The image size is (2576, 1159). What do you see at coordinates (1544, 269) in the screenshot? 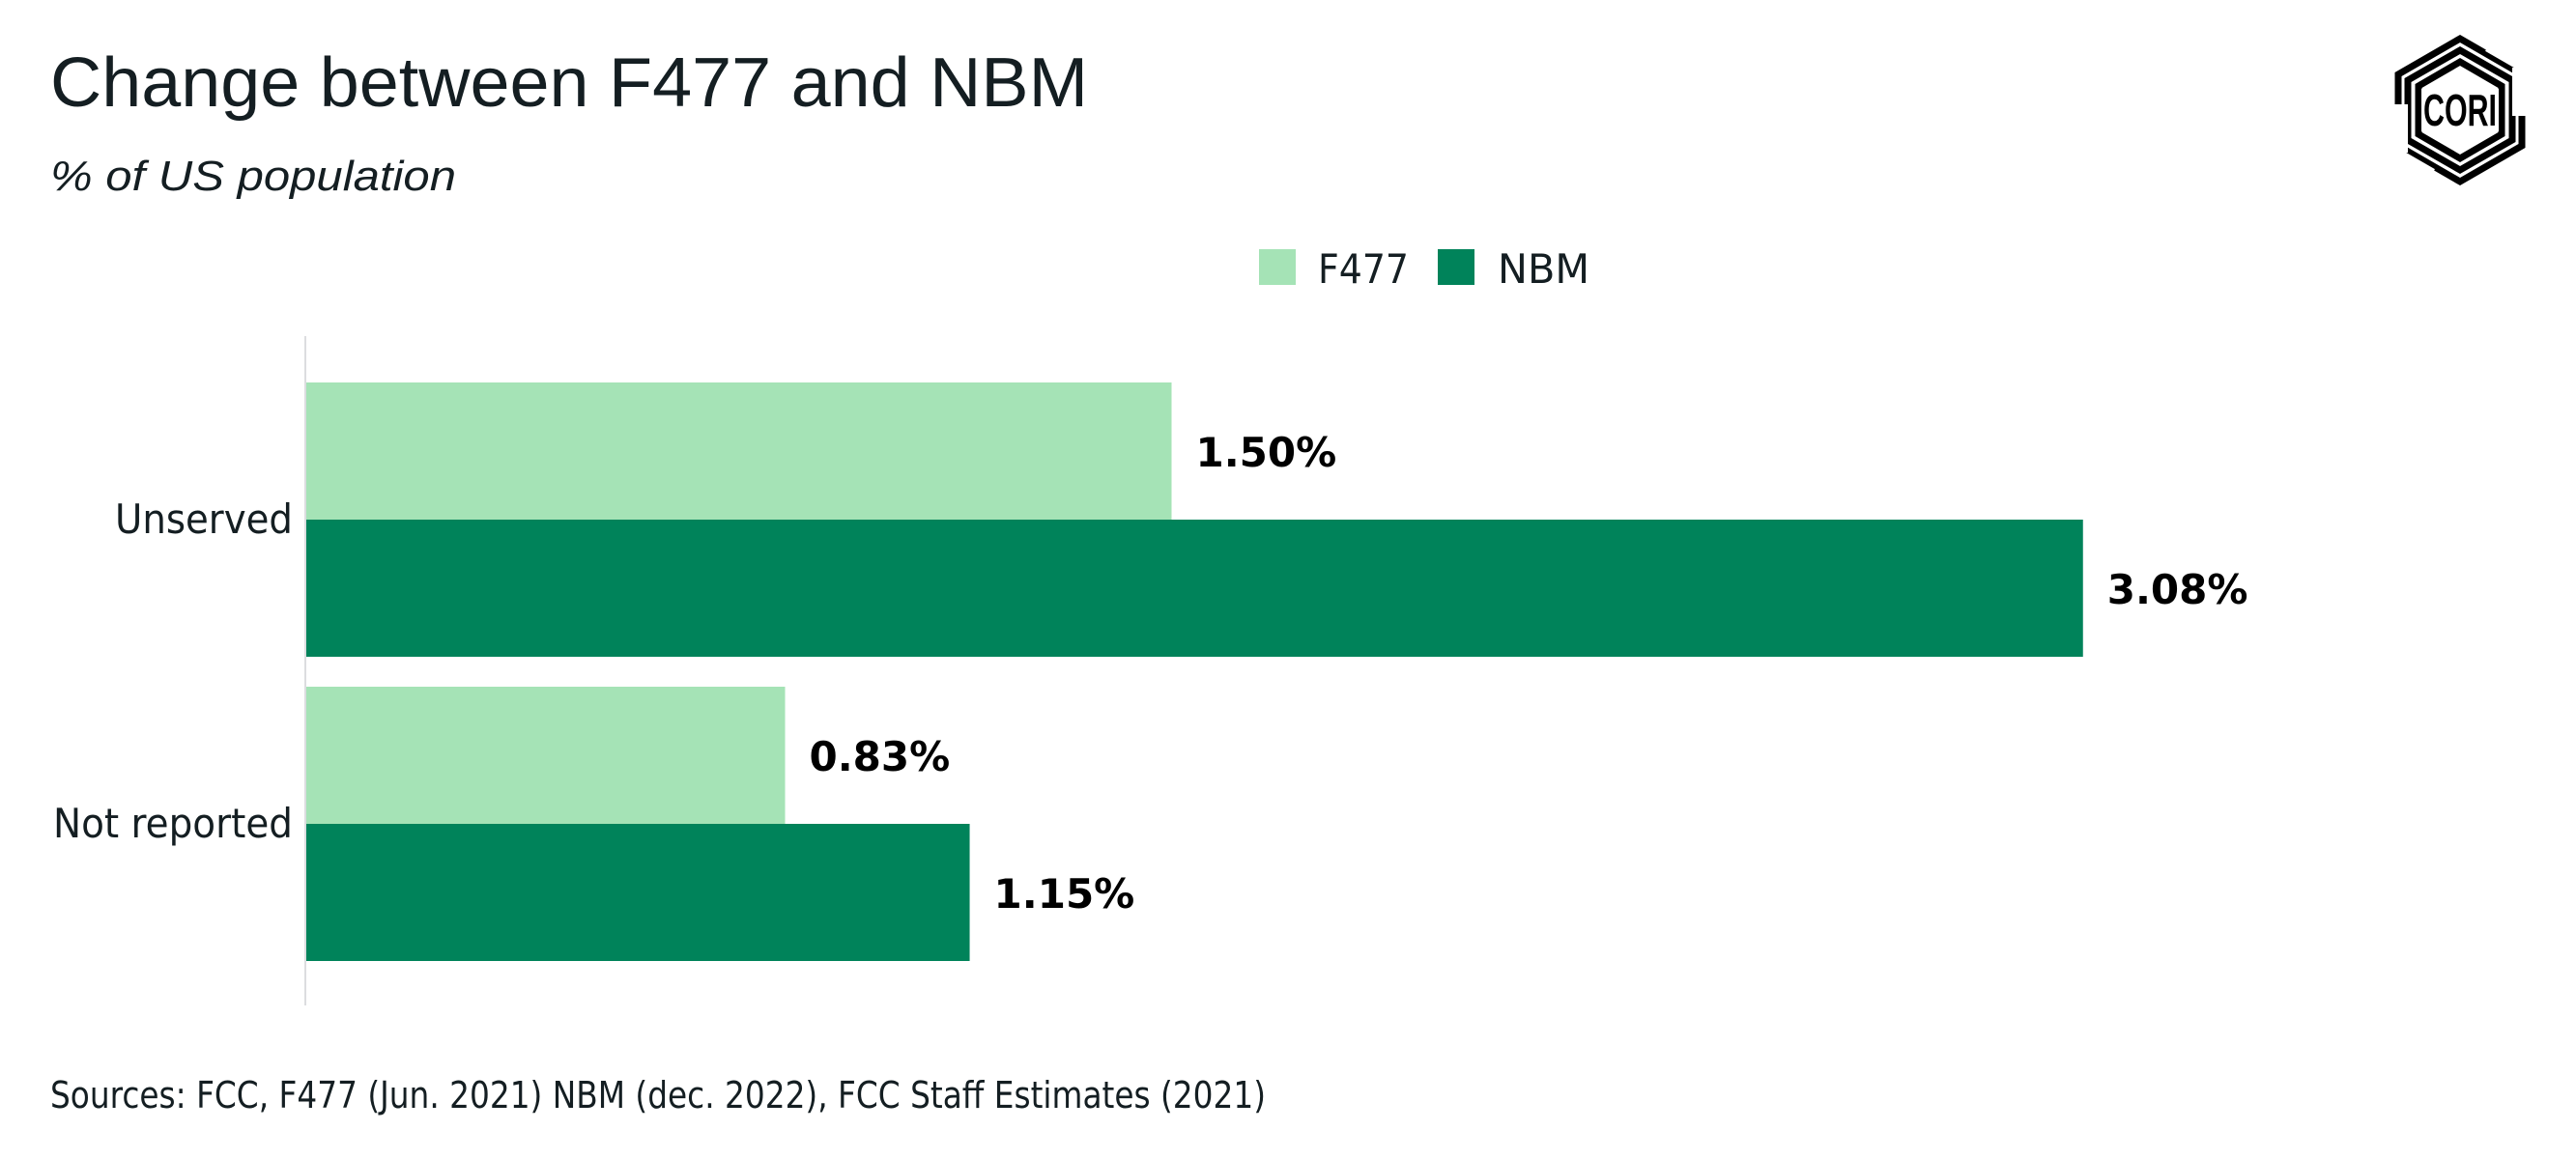
I see `legend-label-nbm: NBM` at bounding box center [1544, 269].